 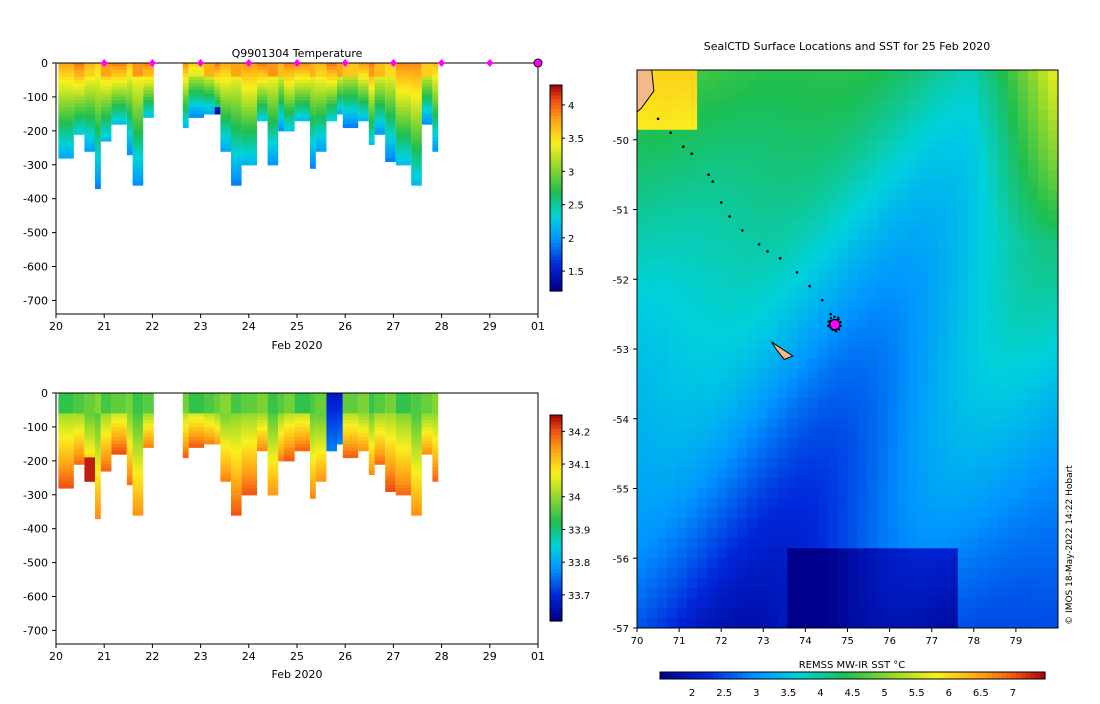 I want to click on map-x-tick-label: 77, so click(x=931, y=641).